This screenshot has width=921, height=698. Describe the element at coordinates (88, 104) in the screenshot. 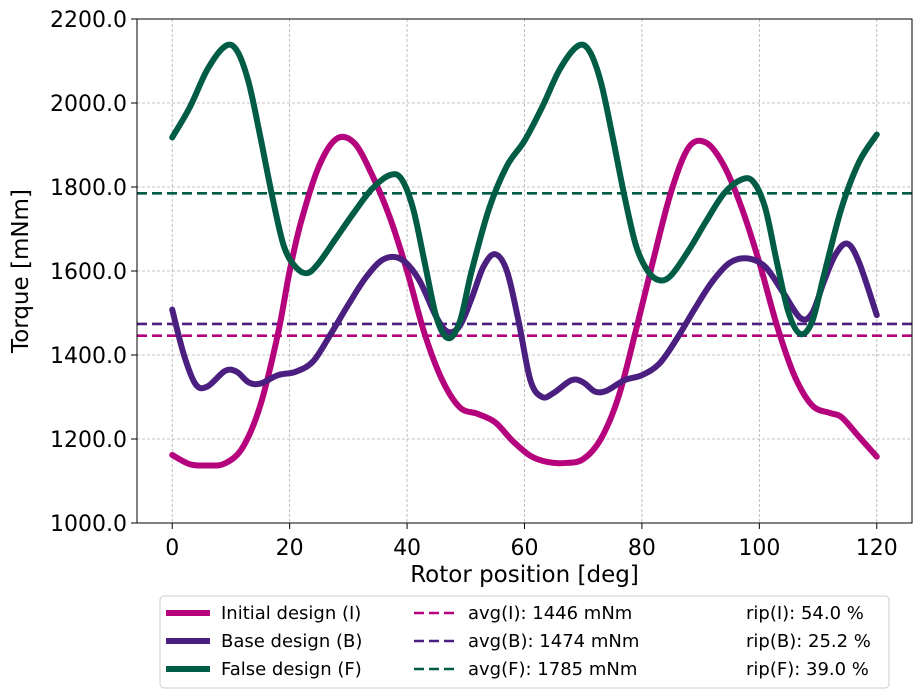

I see `y-tick-label: 2000.0` at that location.